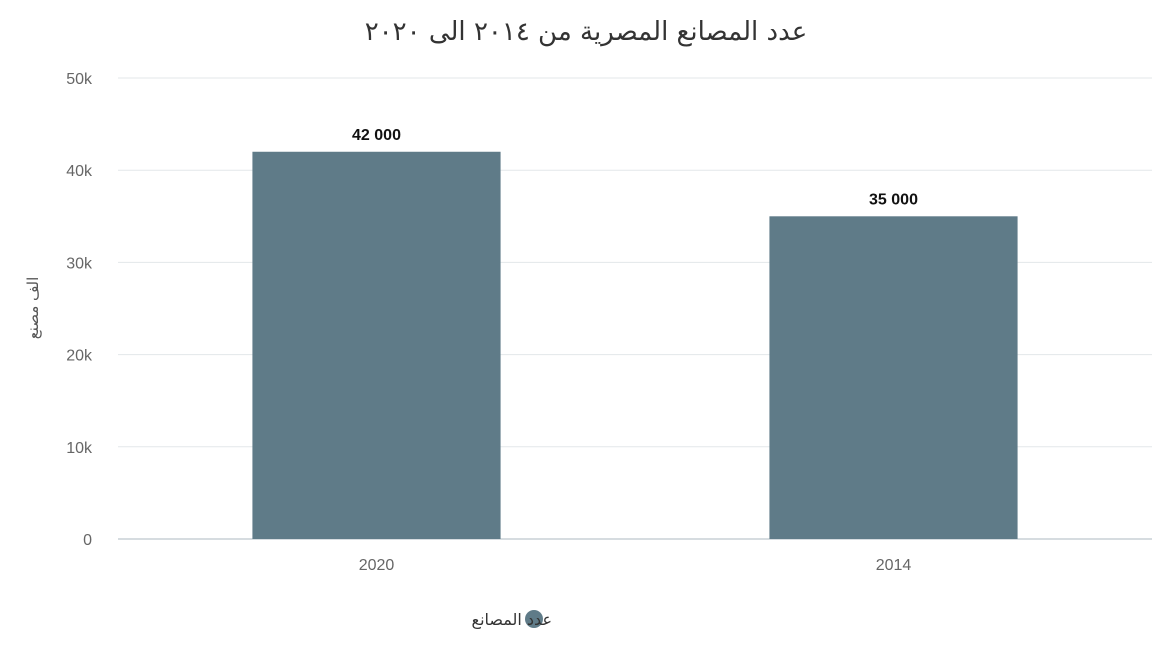 The height and width of the screenshot is (663, 1170). Describe the element at coordinates (33, 308) in the screenshot. I see `y-axis-label: الف مصنع` at that location.